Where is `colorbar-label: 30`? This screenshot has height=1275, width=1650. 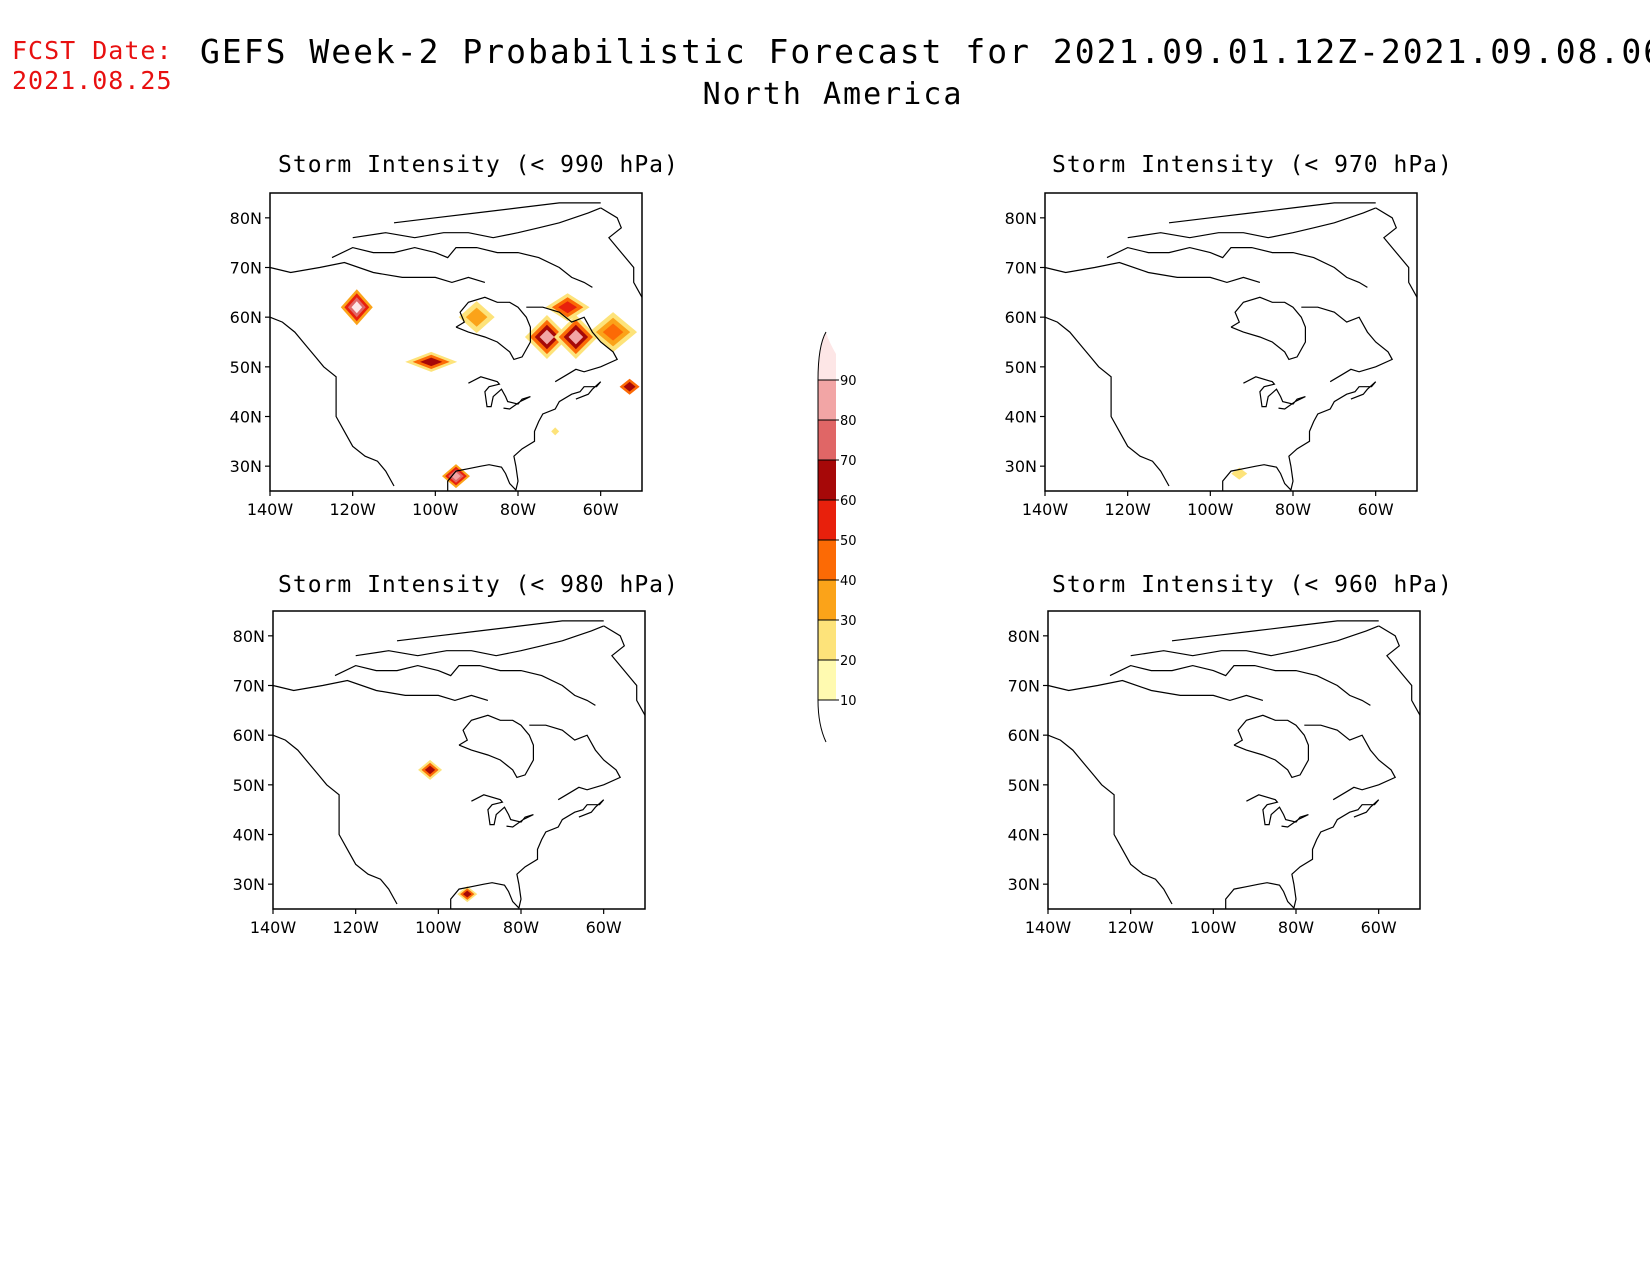
colorbar-label: 30 is located at coordinates (848, 621).